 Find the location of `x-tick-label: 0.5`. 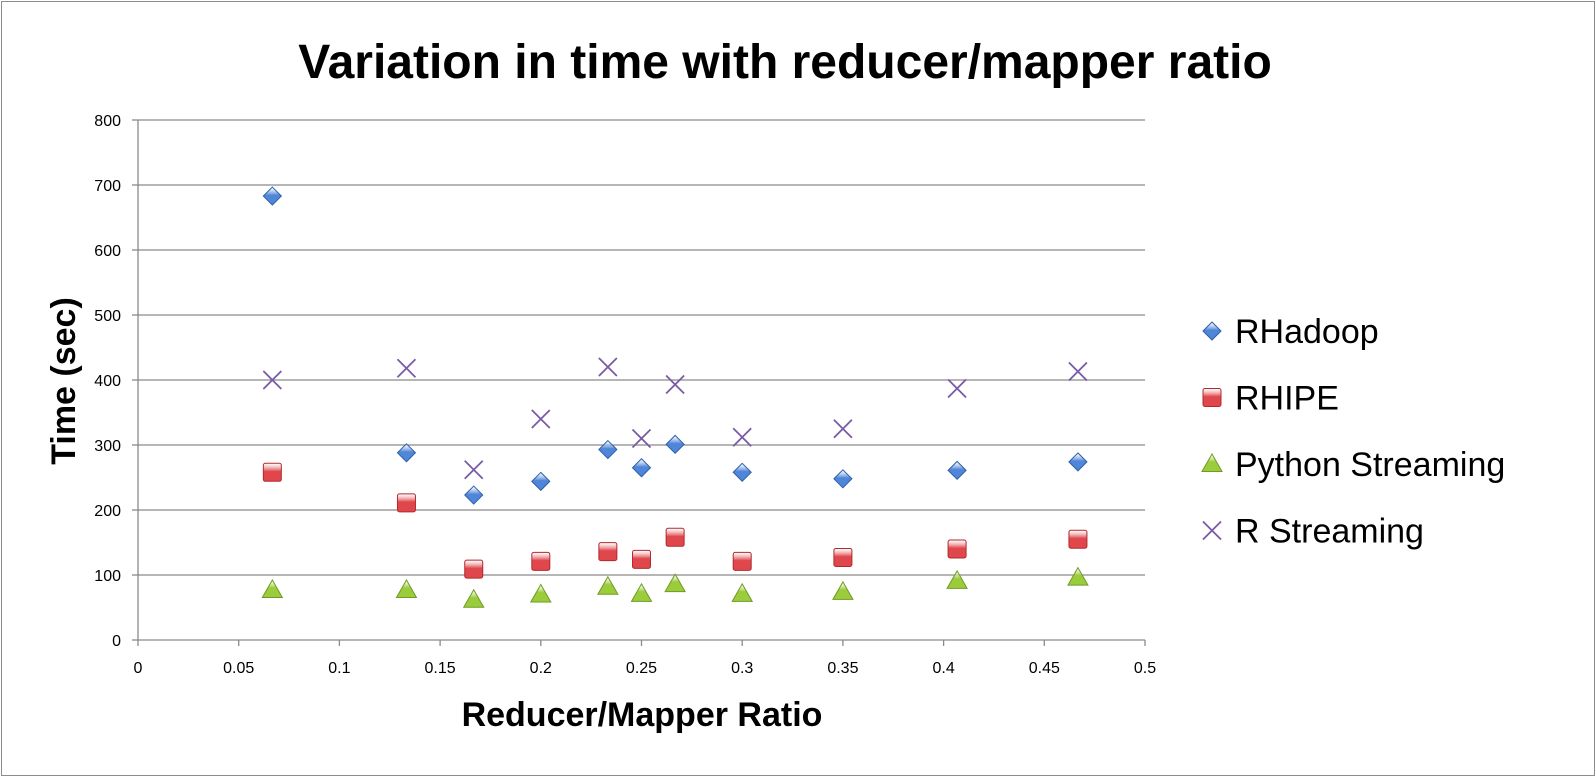

x-tick-label: 0.5 is located at coordinates (1145, 668).